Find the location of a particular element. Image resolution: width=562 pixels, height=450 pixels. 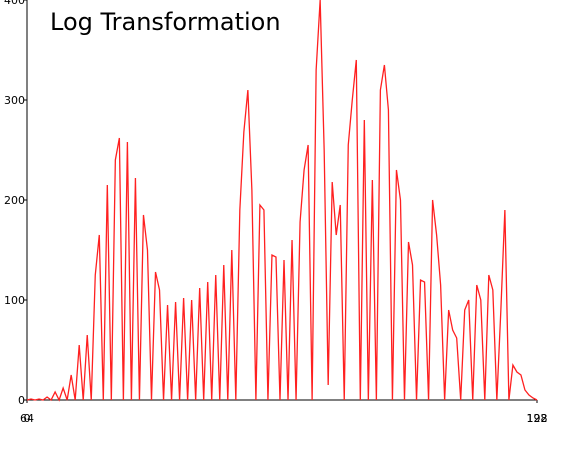

y-tick-label: 0 is located at coordinates (21, 400).